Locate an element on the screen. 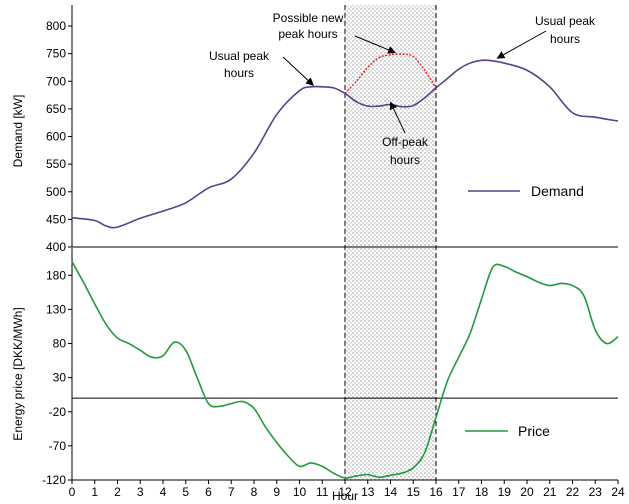  x-tick-label: 11 is located at coordinates (322, 492).